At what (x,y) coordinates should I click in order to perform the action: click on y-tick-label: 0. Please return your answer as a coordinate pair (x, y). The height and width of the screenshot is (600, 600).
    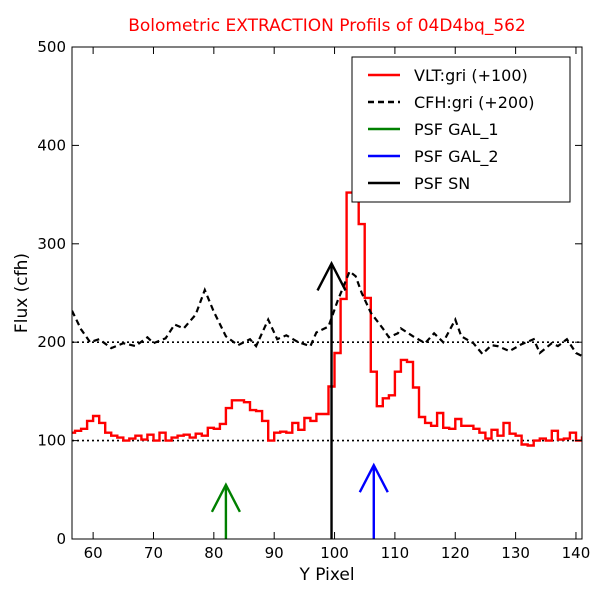
    Looking at the image, I should click on (61, 539).